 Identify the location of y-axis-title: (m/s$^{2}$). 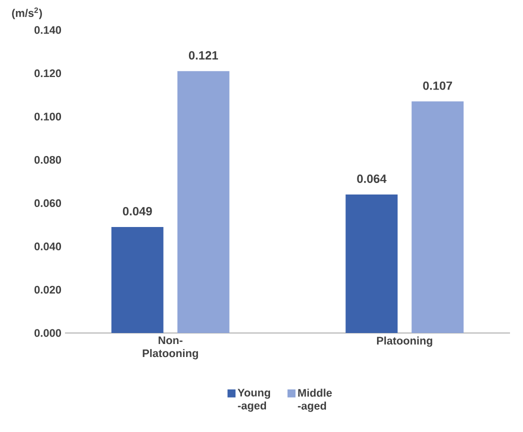
(27, 14).